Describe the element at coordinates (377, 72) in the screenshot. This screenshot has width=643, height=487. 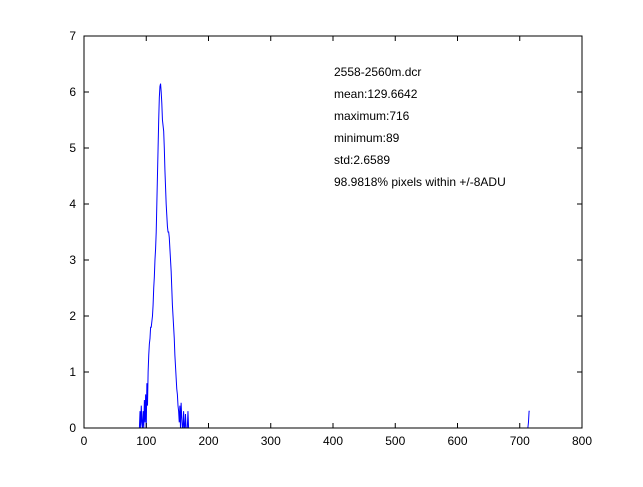
I see `annotation-filename: 2558-2560m.dcr` at that location.